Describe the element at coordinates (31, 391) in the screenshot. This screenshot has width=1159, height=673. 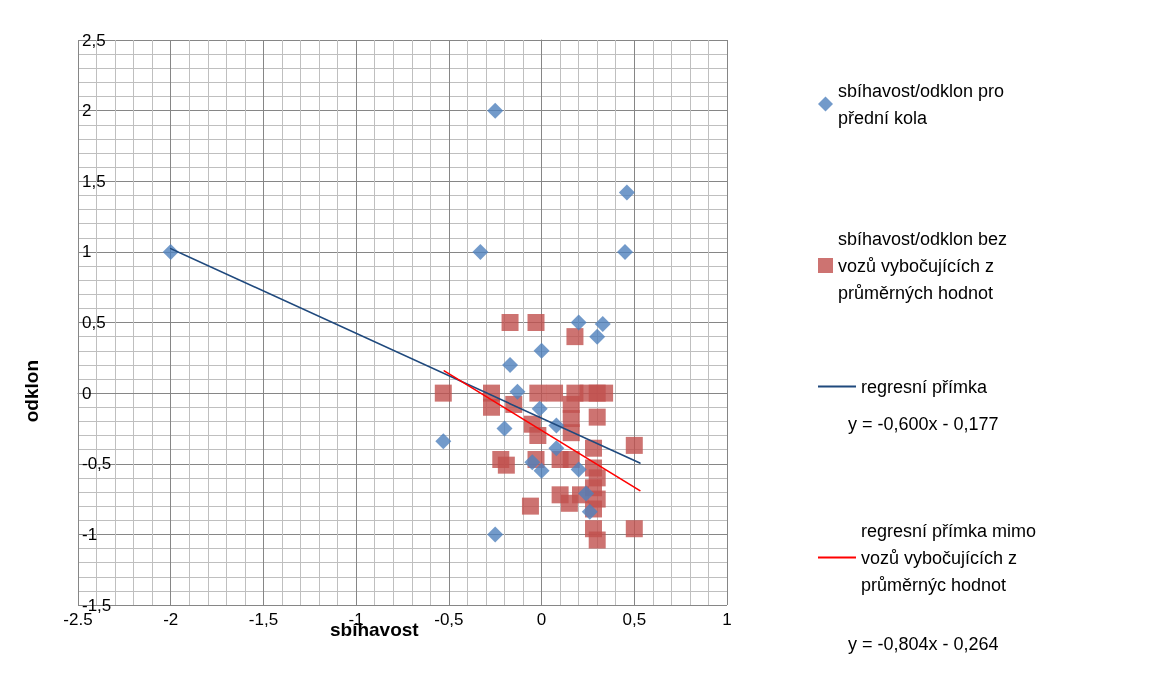
I see `y-axis-title: odklon` at that location.